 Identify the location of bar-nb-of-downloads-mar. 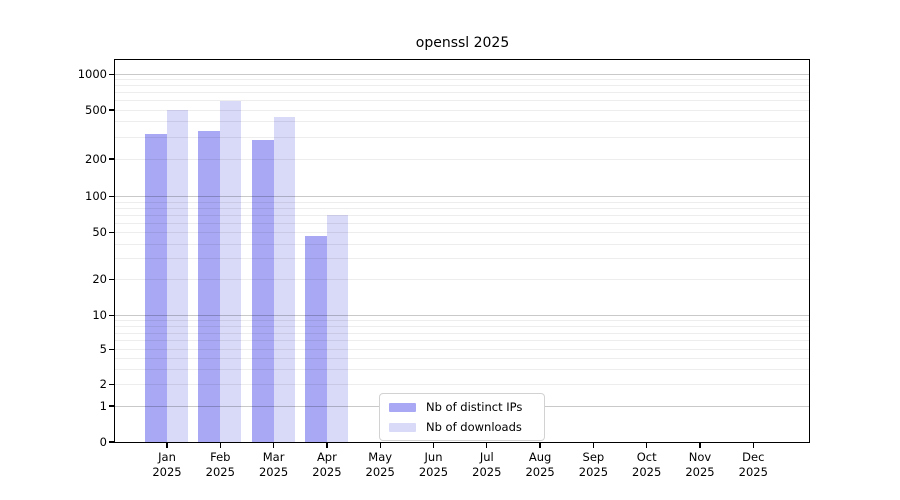
(284, 279).